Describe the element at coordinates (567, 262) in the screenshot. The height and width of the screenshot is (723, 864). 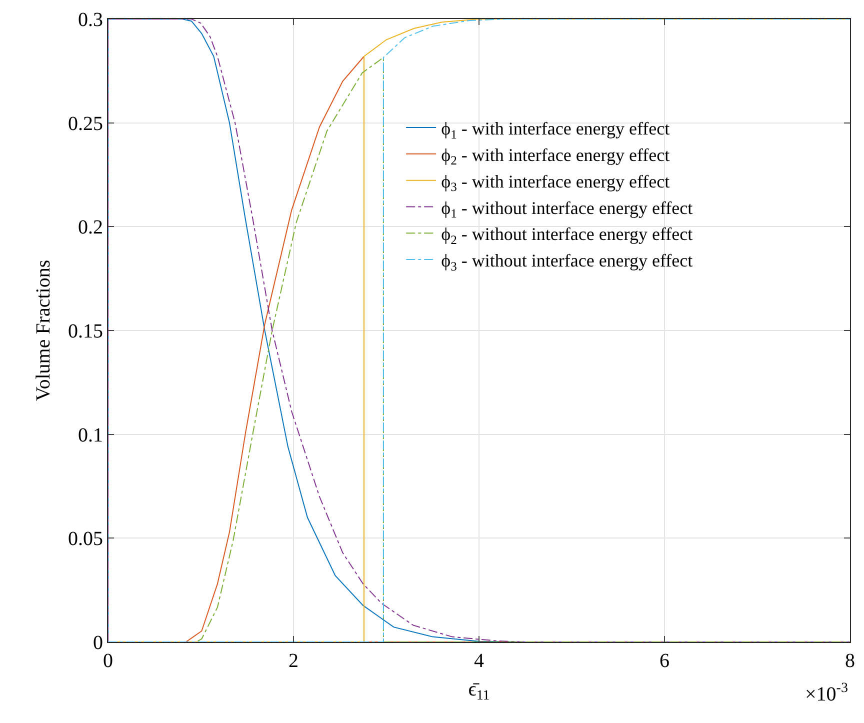
I see `legend-label: ϕ$_{3}$ - without interface energy effect` at that location.